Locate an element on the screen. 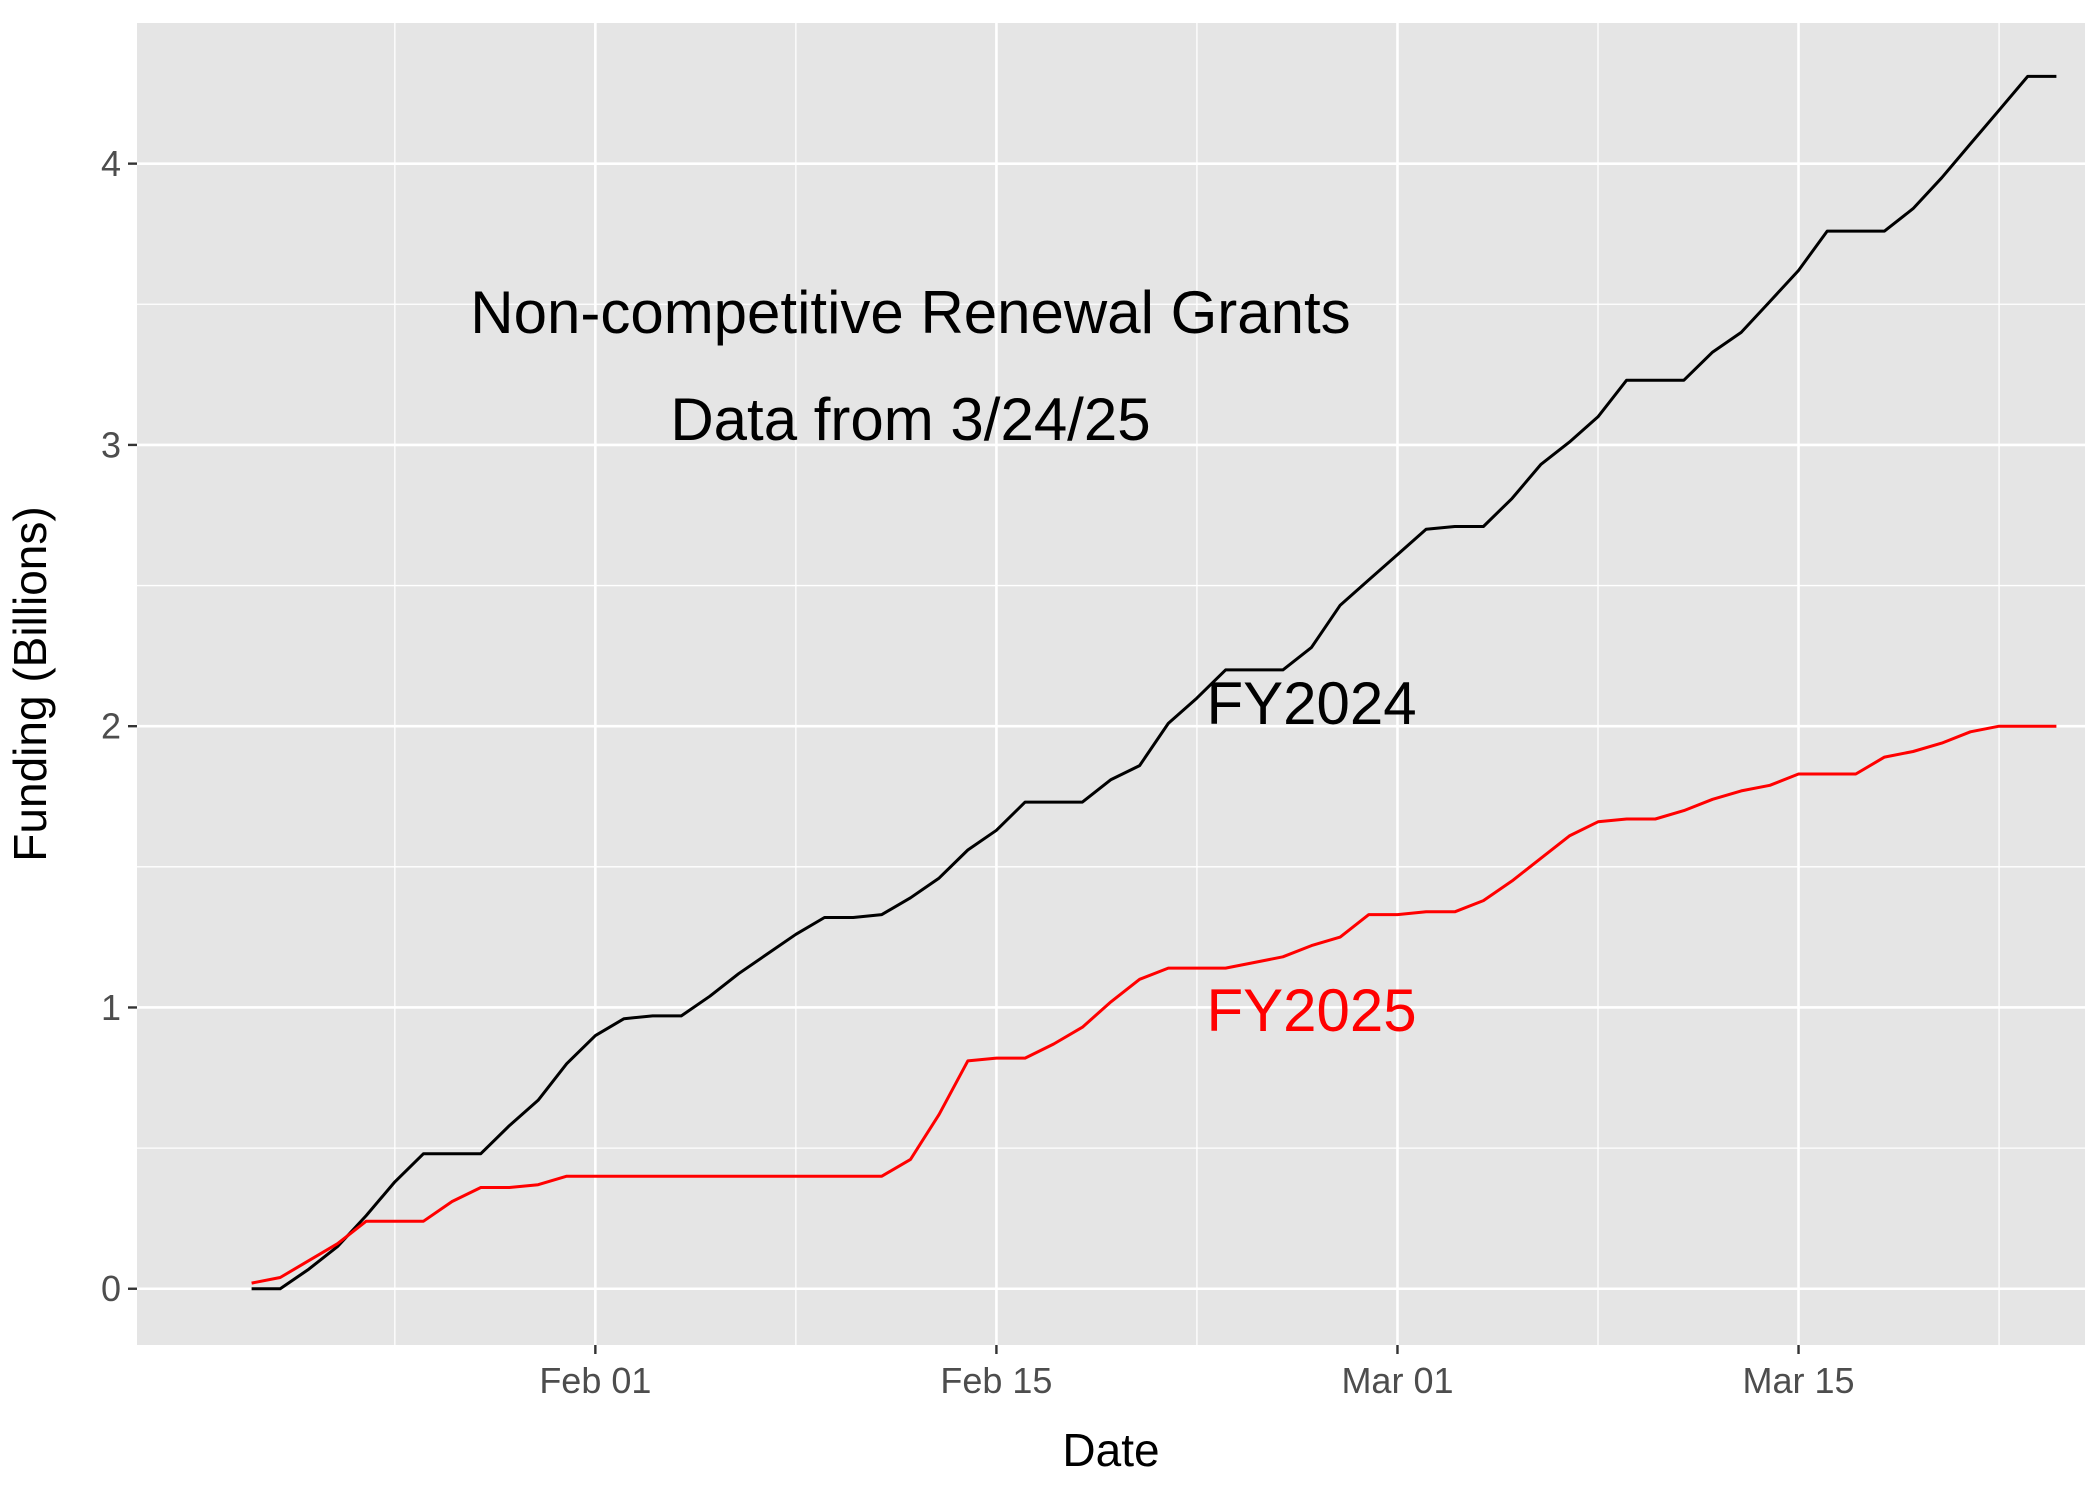  x-tick-label: Feb 15 is located at coordinates (996, 1380).